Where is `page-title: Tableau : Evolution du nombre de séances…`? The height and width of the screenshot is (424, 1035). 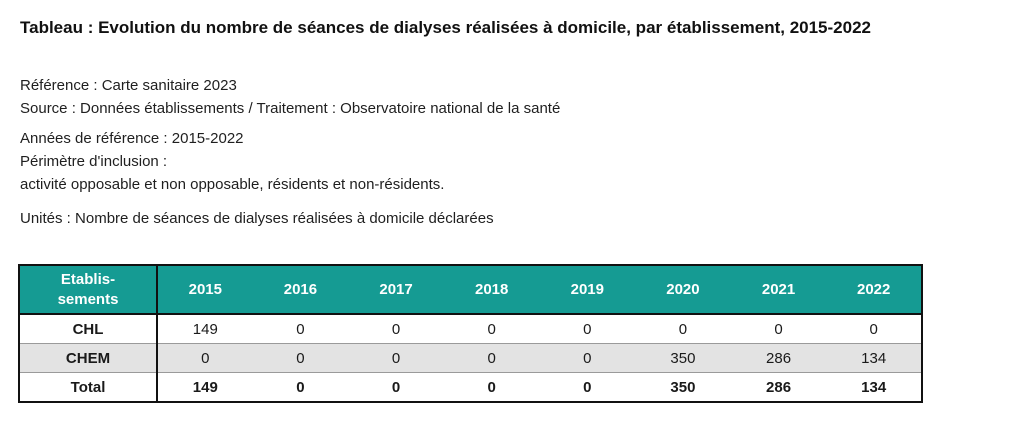 page-title: Tableau : Evolution du nombre de séances… is located at coordinates (445, 27).